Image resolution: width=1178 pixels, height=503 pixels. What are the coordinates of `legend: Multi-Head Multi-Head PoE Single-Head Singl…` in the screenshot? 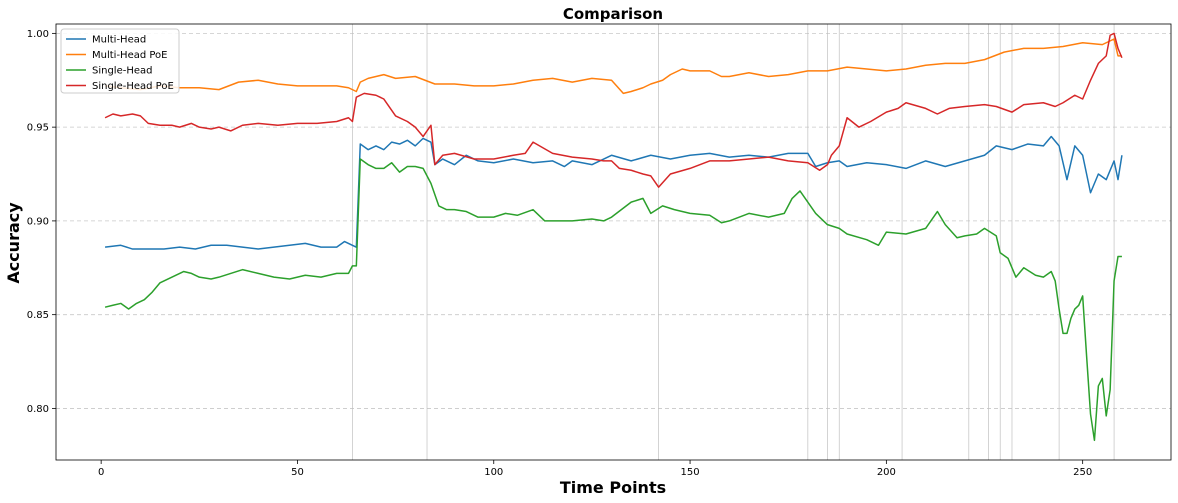 It's located at (120, 61).